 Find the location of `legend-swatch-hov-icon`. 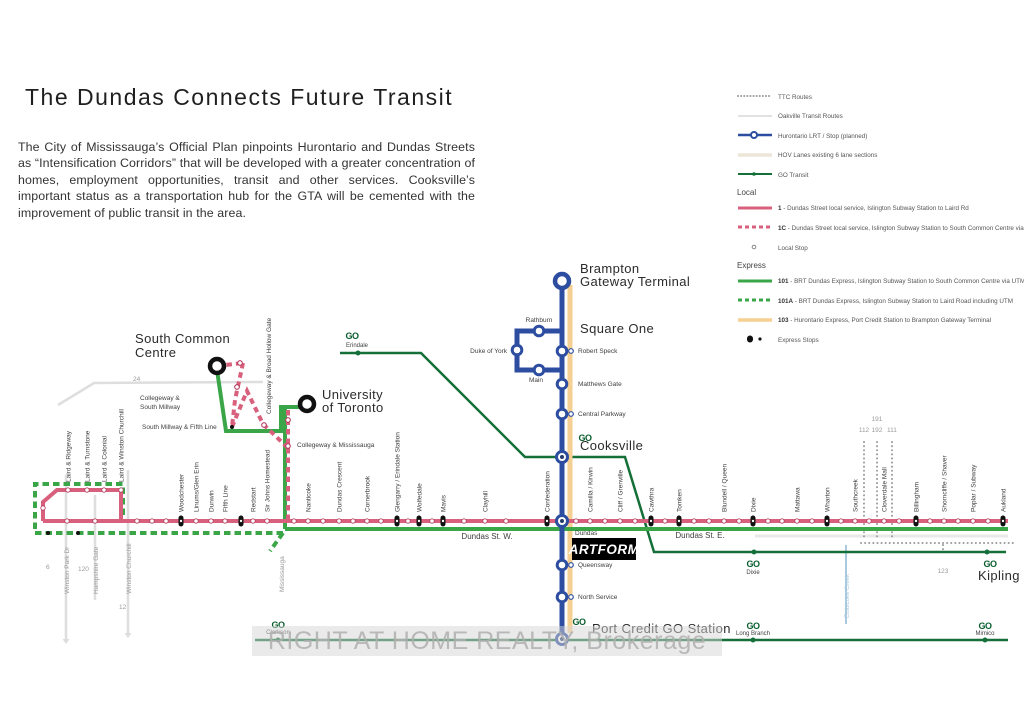

legend-swatch-hov-icon is located at coordinates (755, 155).